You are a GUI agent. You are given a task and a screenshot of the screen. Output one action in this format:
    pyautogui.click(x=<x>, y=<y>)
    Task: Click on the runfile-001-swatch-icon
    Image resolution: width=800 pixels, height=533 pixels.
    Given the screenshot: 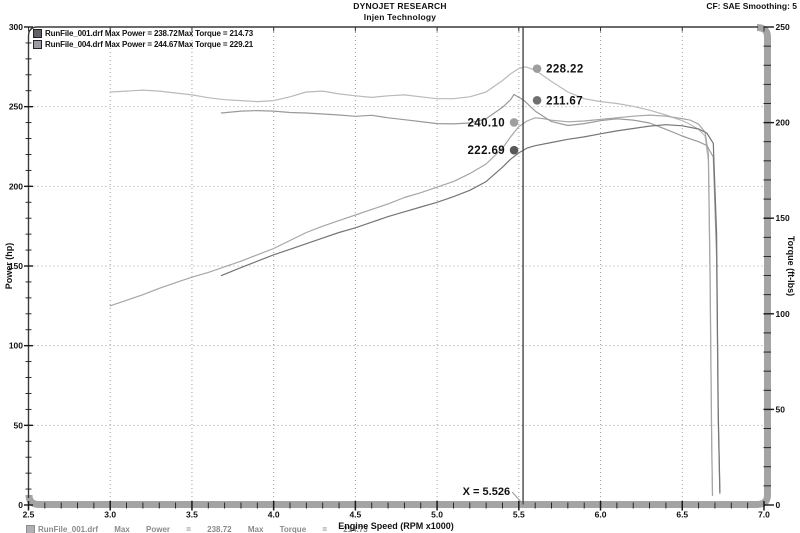 What is the action you would take?
    pyautogui.click(x=37, y=33)
    